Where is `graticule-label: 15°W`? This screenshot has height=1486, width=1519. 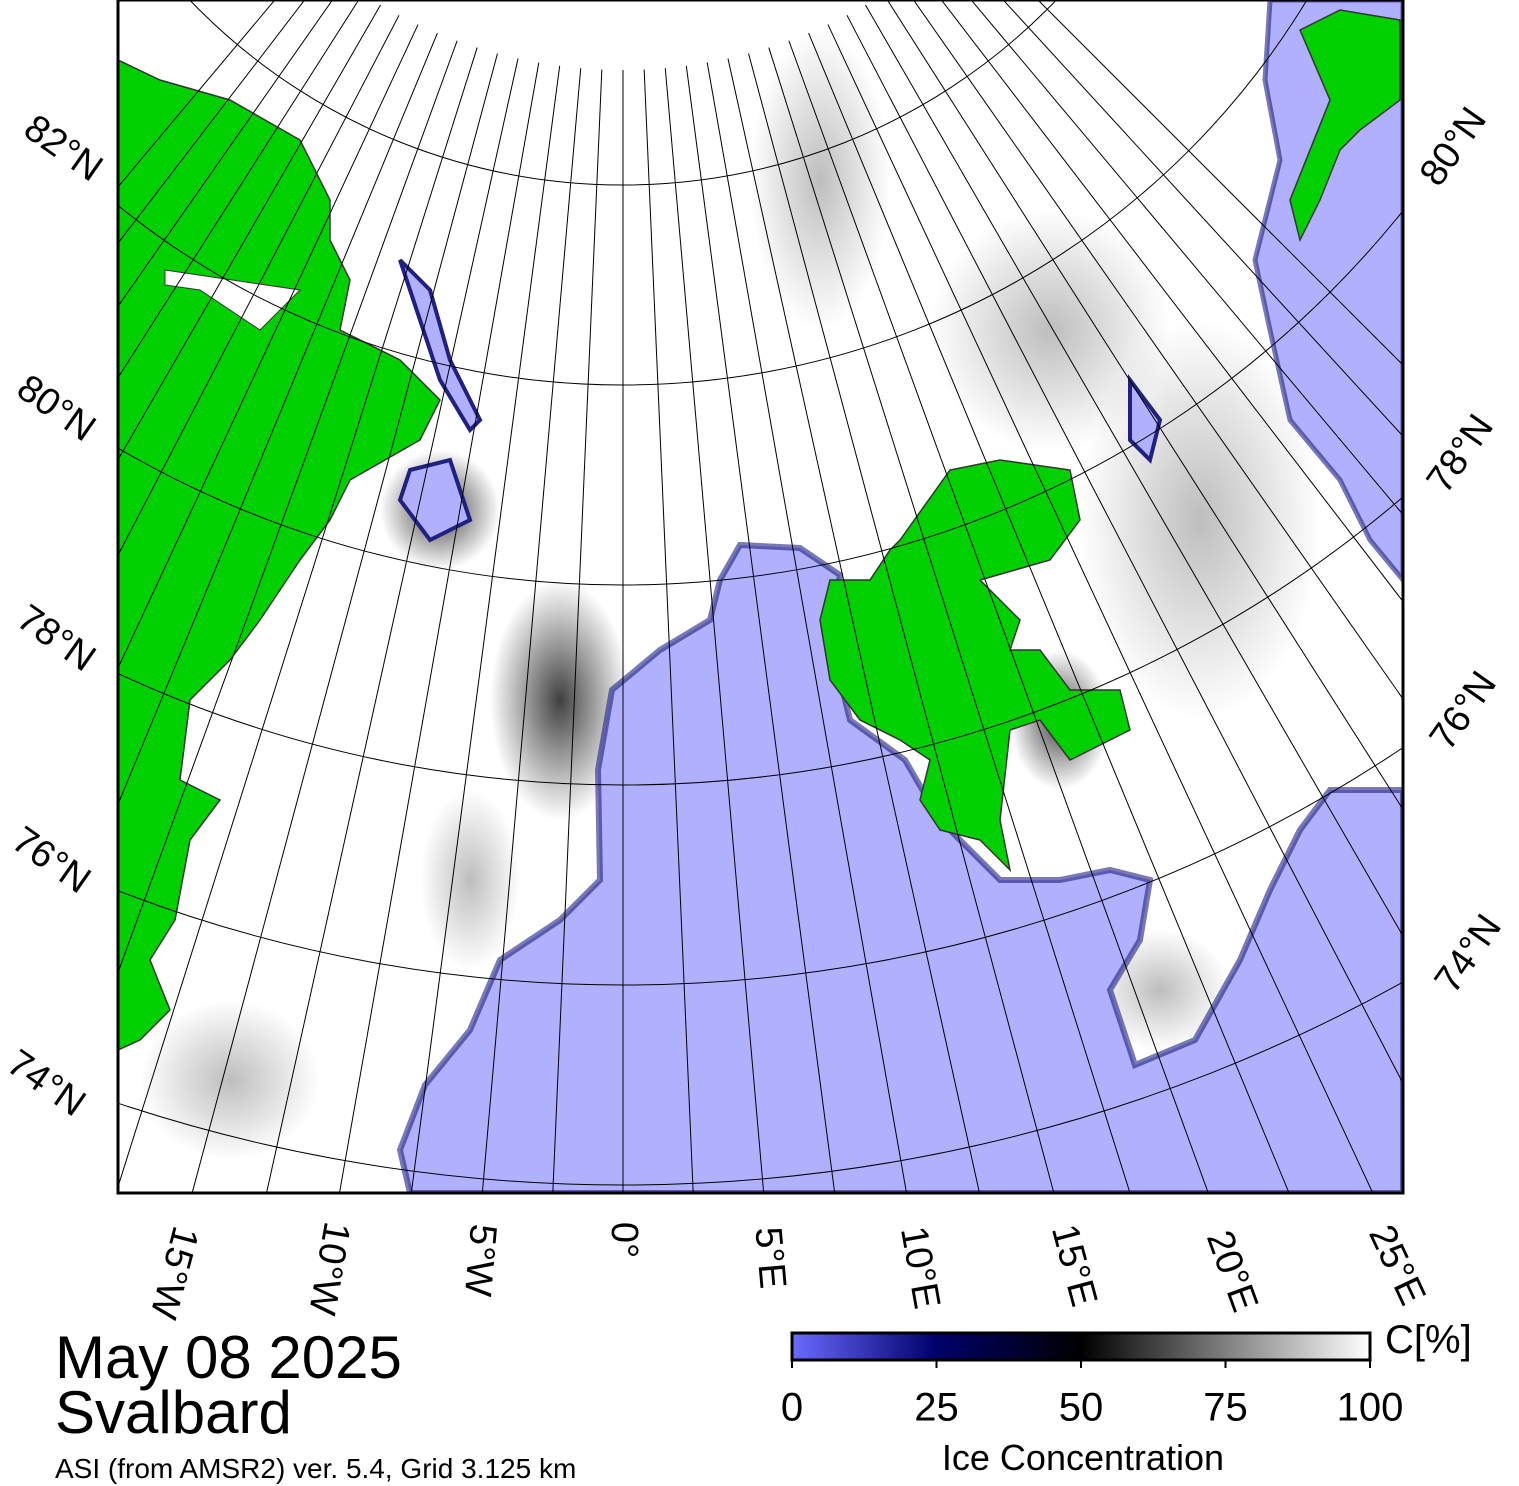
graticule-label: 15°W is located at coordinates (174, 1272).